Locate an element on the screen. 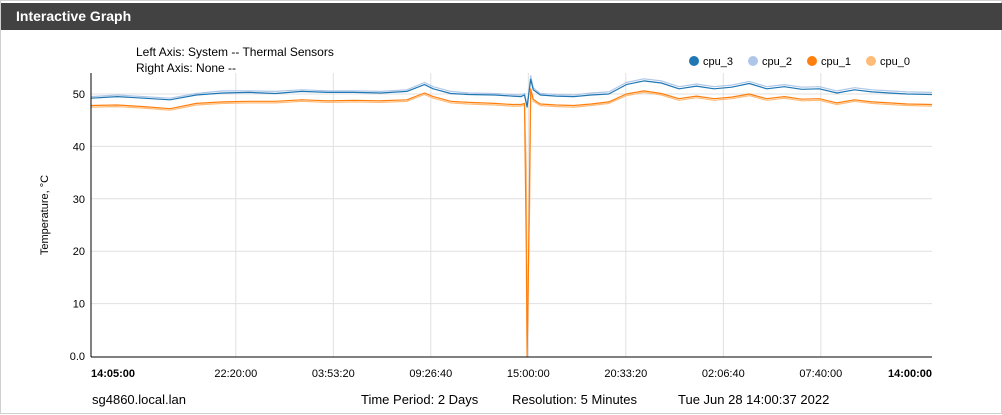 The width and height of the screenshot is (1002, 415). legend-label: cpu_2 is located at coordinates (777, 62).